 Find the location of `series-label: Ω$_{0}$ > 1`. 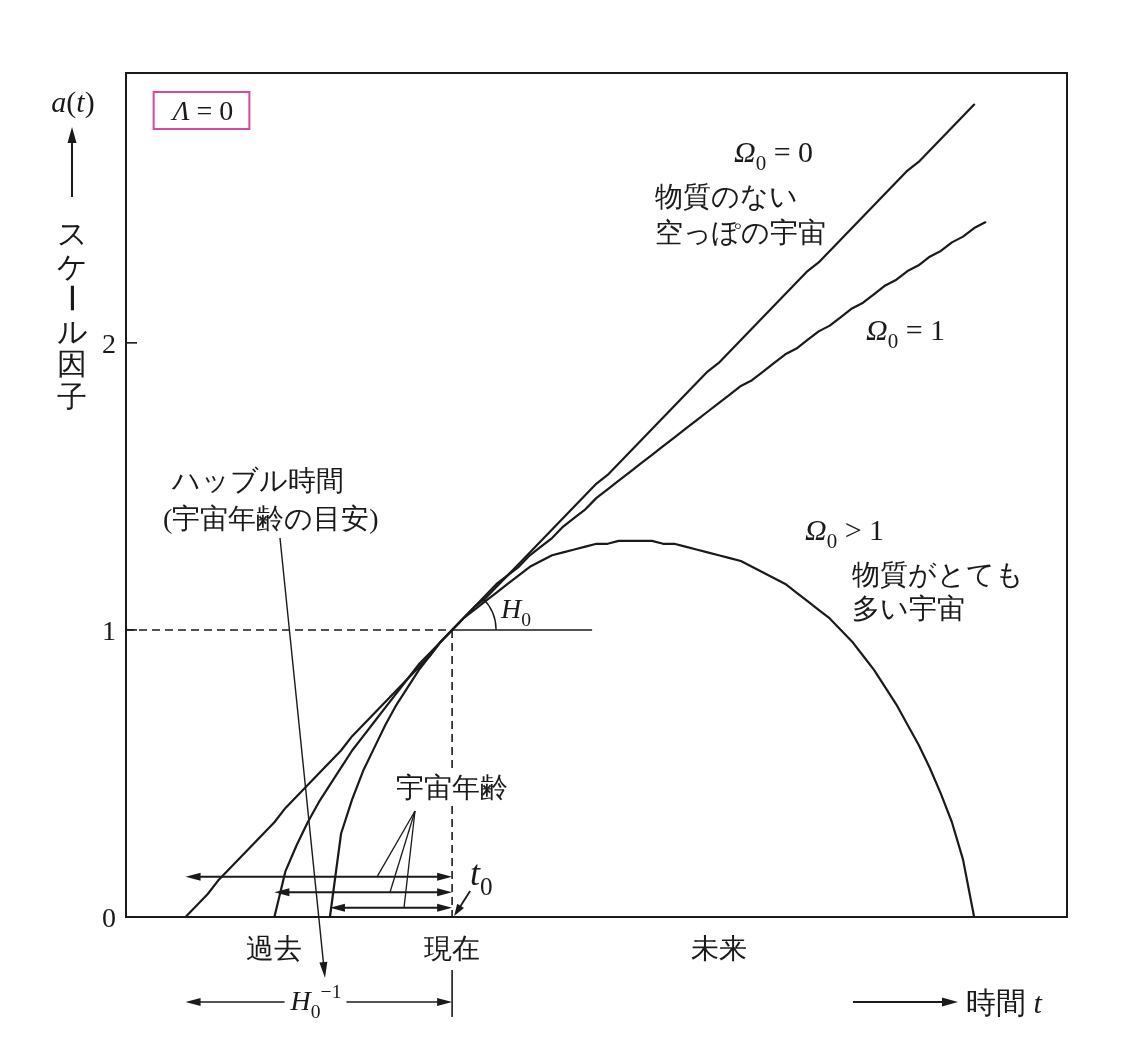

series-label: Ω$_{0}$ > 1 is located at coordinates (845, 533).